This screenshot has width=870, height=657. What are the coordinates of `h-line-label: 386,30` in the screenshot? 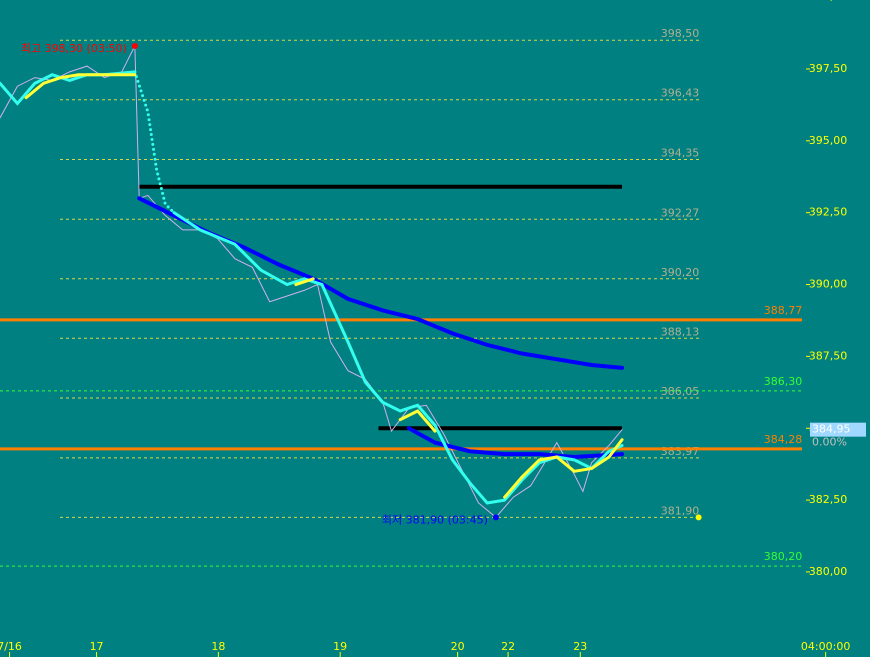 It's located at (783, 381).